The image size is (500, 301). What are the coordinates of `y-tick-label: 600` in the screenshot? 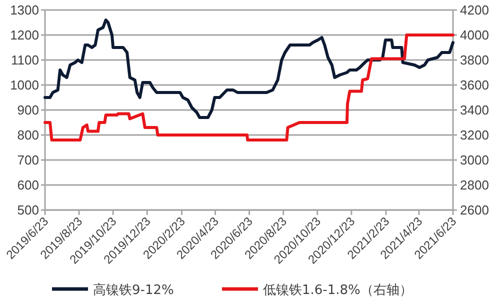 It's located at (28, 185).